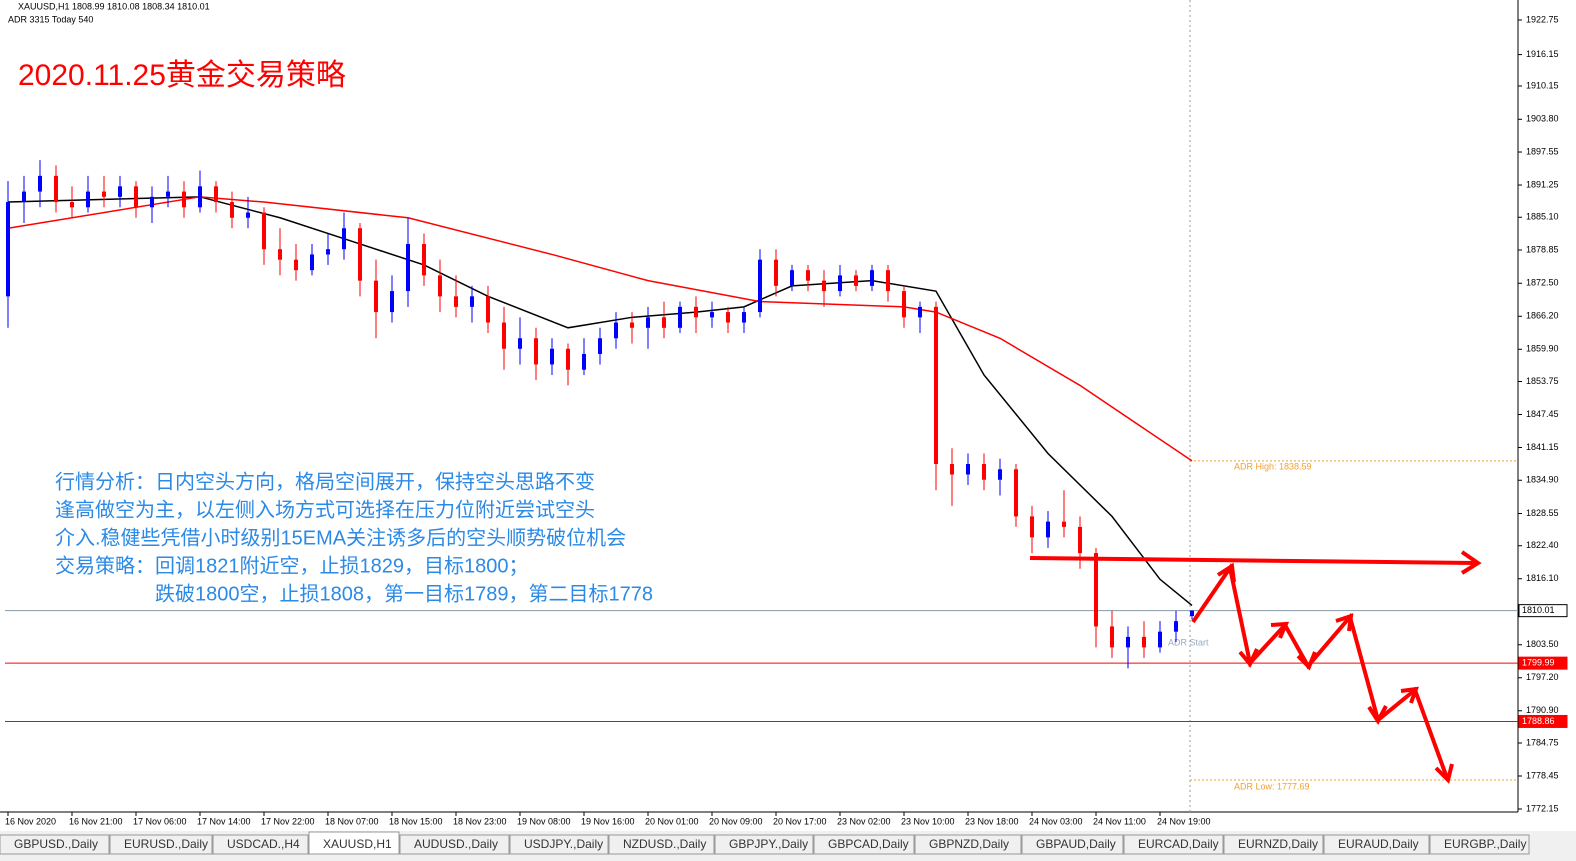 This screenshot has width=1576, height=861. I want to click on tab-label: NZDUSD.,Daily, so click(664, 844).